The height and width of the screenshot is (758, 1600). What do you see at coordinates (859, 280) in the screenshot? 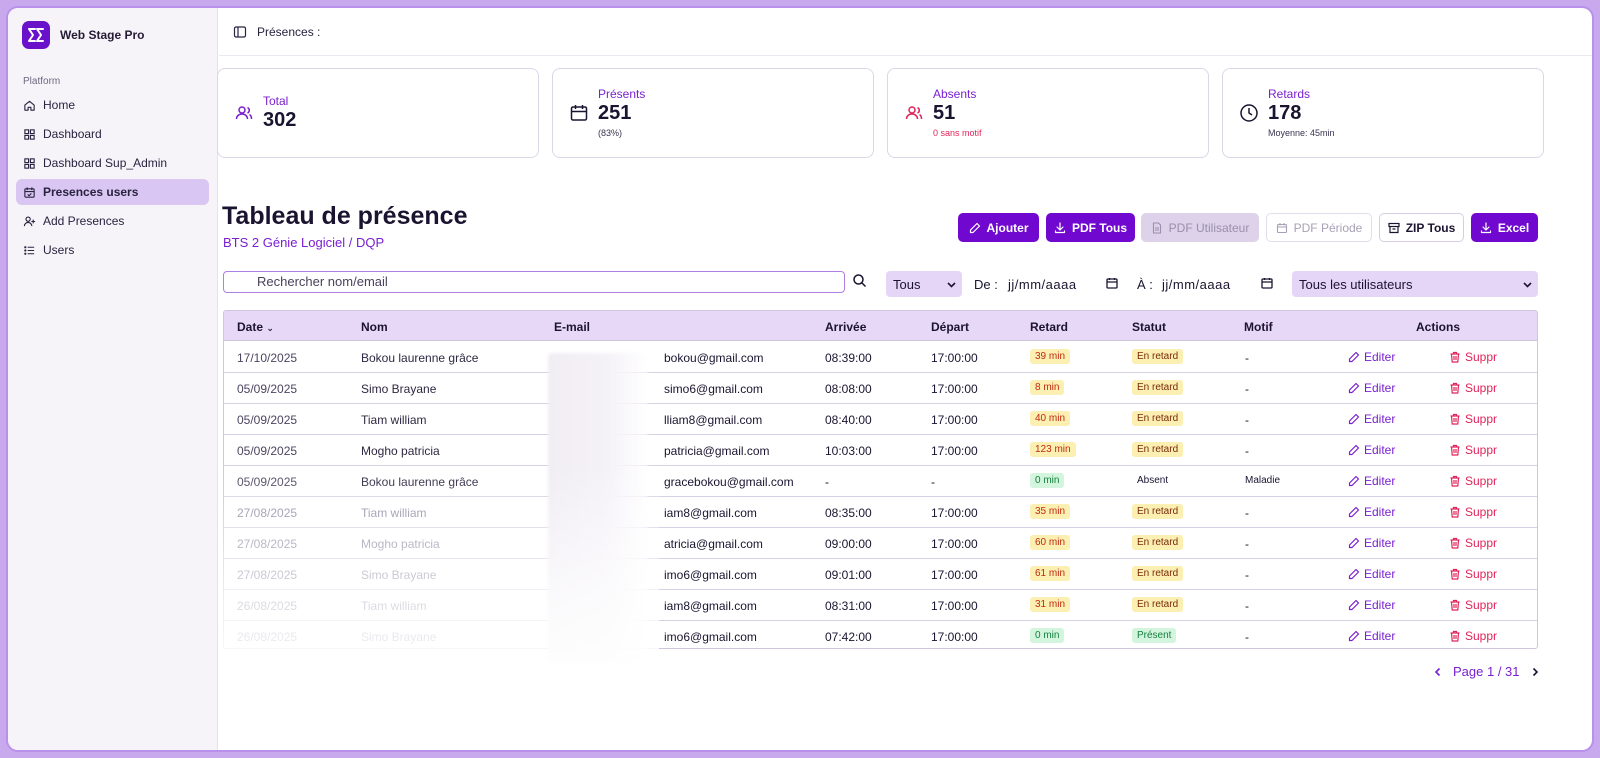
I see `search-icon` at bounding box center [859, 280].